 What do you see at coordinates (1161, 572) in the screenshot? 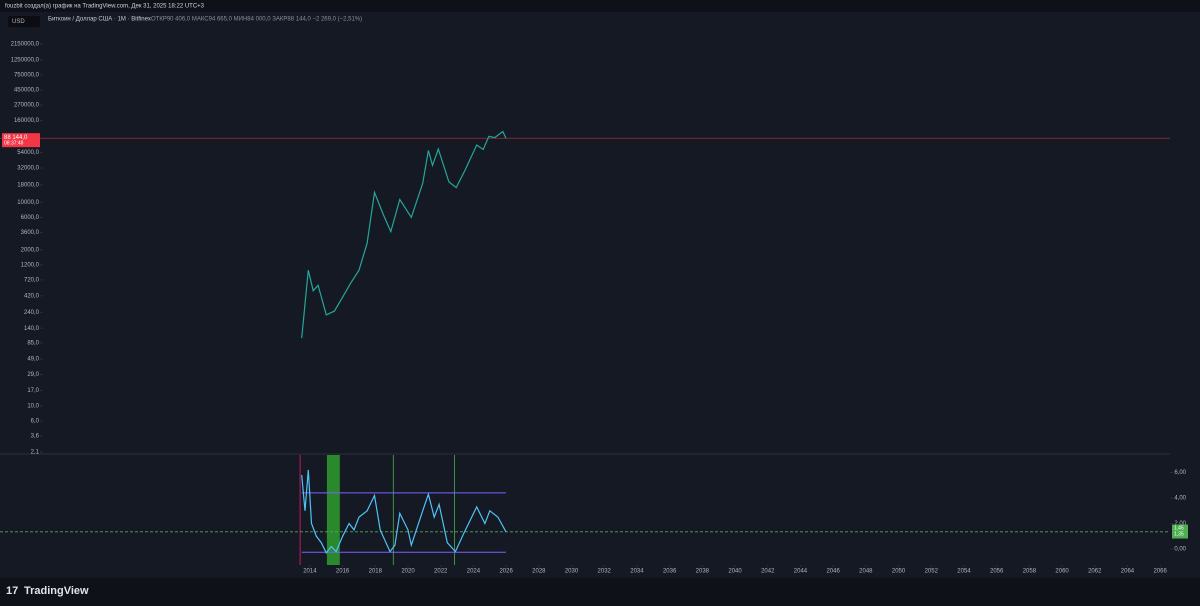
I see `x-tick-label: 2066` at bounding box center [1161, 572].